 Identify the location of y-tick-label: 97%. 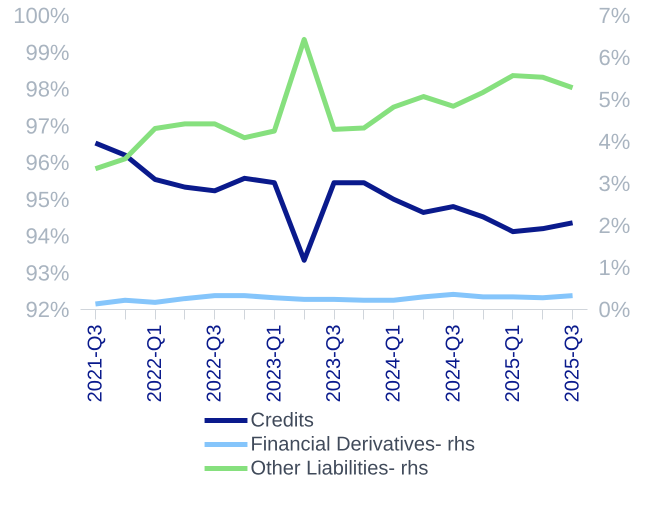
(47, 125).